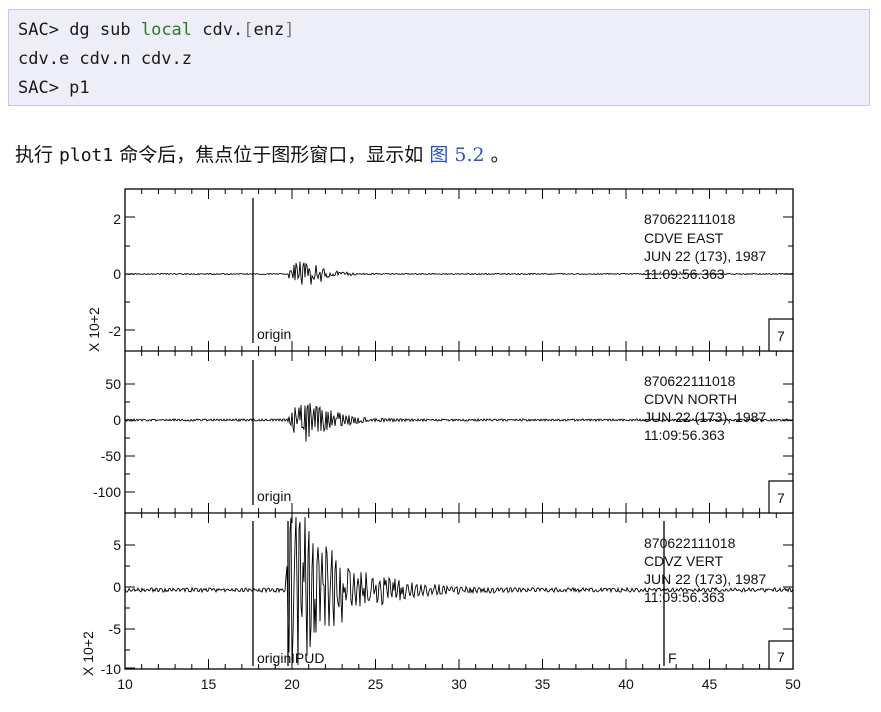 The height and width of the screenshot is (712, 881). Describe the element at coordinates (105, 59) in the screenshot. I see `code-line-2: cdv.e cdv.n cdv.z` at that location.